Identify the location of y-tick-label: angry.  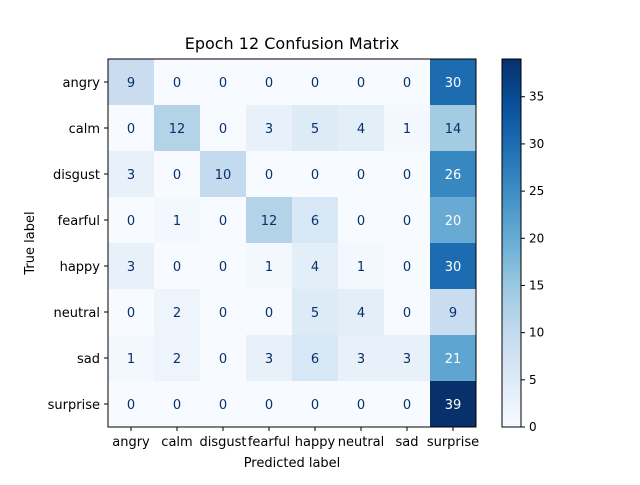
(82, 83).